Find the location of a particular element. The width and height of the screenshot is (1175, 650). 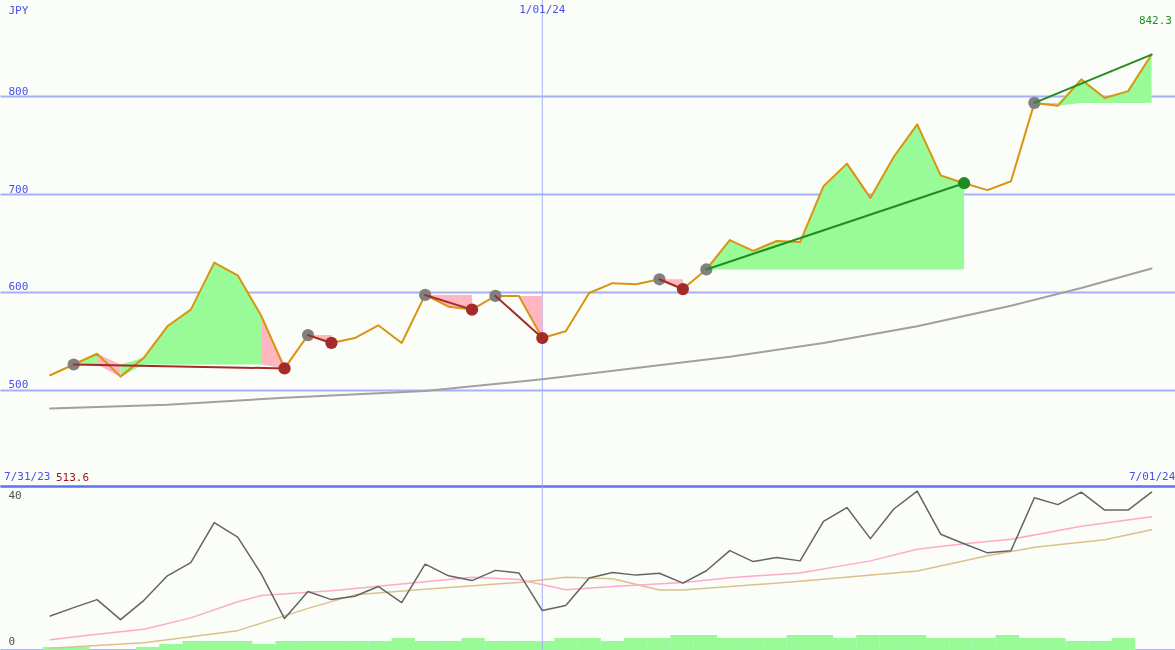

y-tick-label: 500 is located at coordinates (18, 385).